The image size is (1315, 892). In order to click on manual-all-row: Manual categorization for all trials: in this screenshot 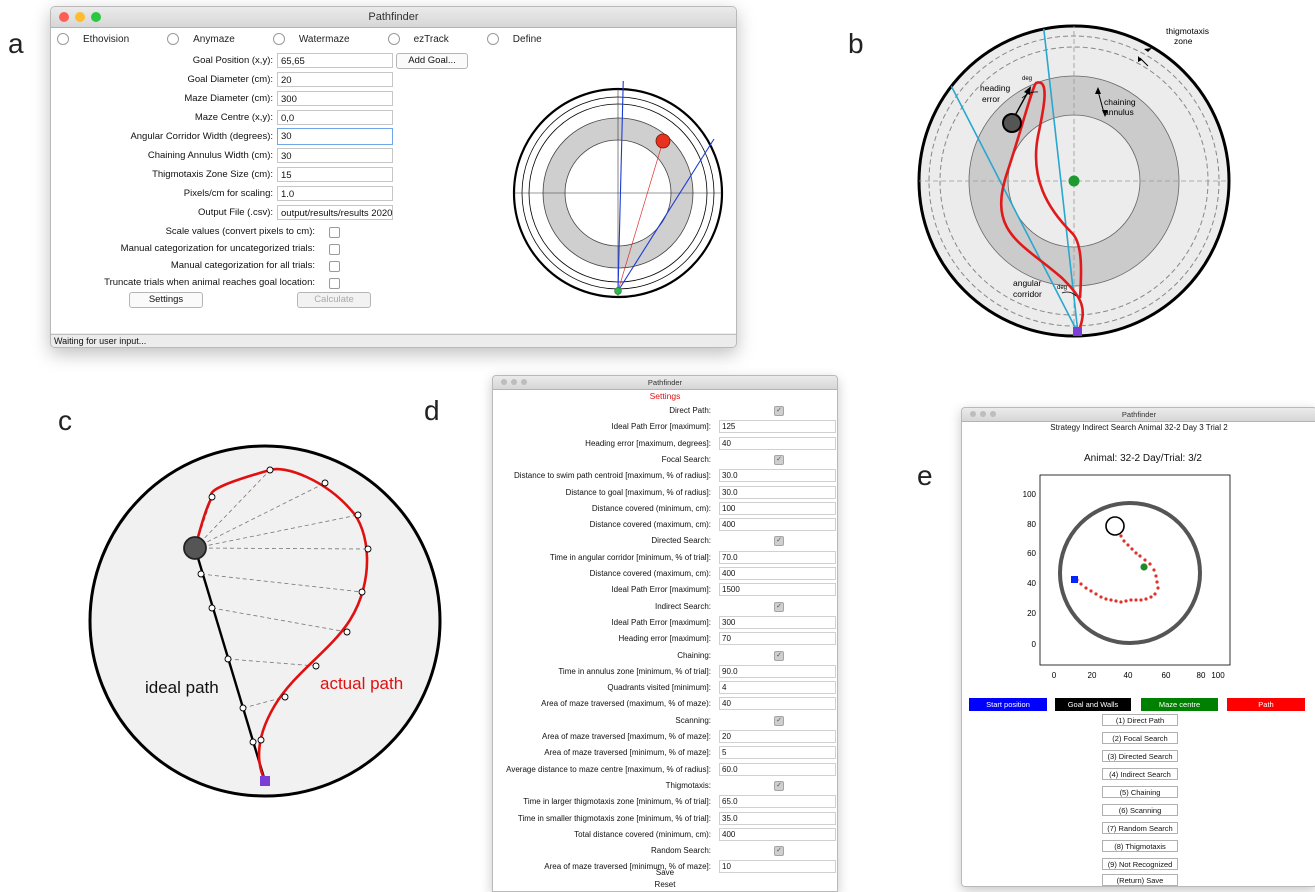, I will do `click(183, 266)`.